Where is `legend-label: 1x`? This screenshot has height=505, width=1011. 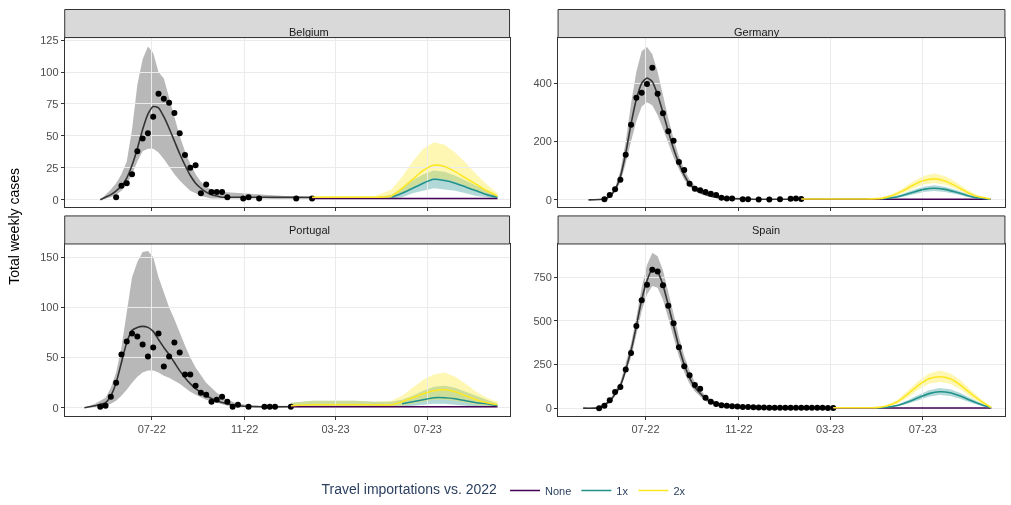
legend-label: 1x is located at coordinates (622, 490).